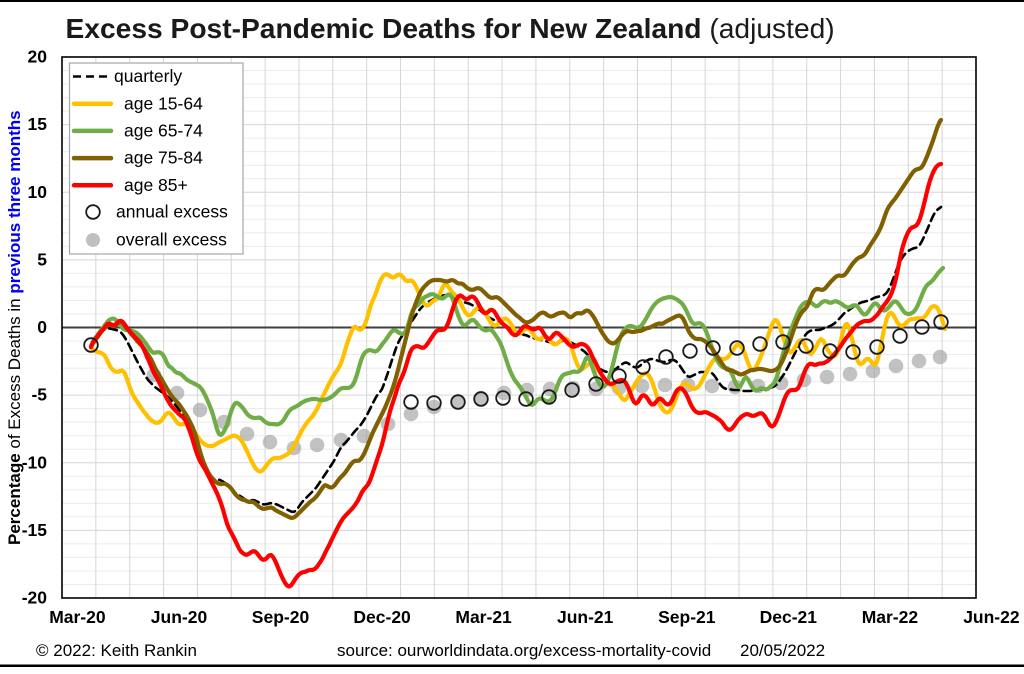 This screenshot has height=674, width=1024. Describe the element at coordinates (35, 598) in the screenshot. I see `svg-text: -20` at that location.